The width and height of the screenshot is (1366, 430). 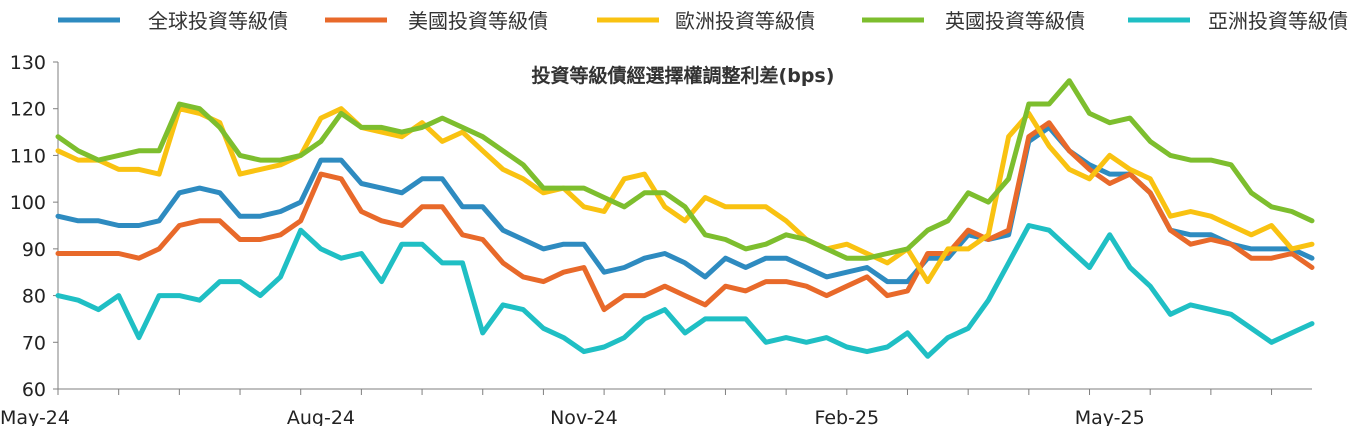 What do you see at coordinates (1110, 416) in the screenshot?
I see `x-tick-label: May-25` at bounding box center [1110, 416].